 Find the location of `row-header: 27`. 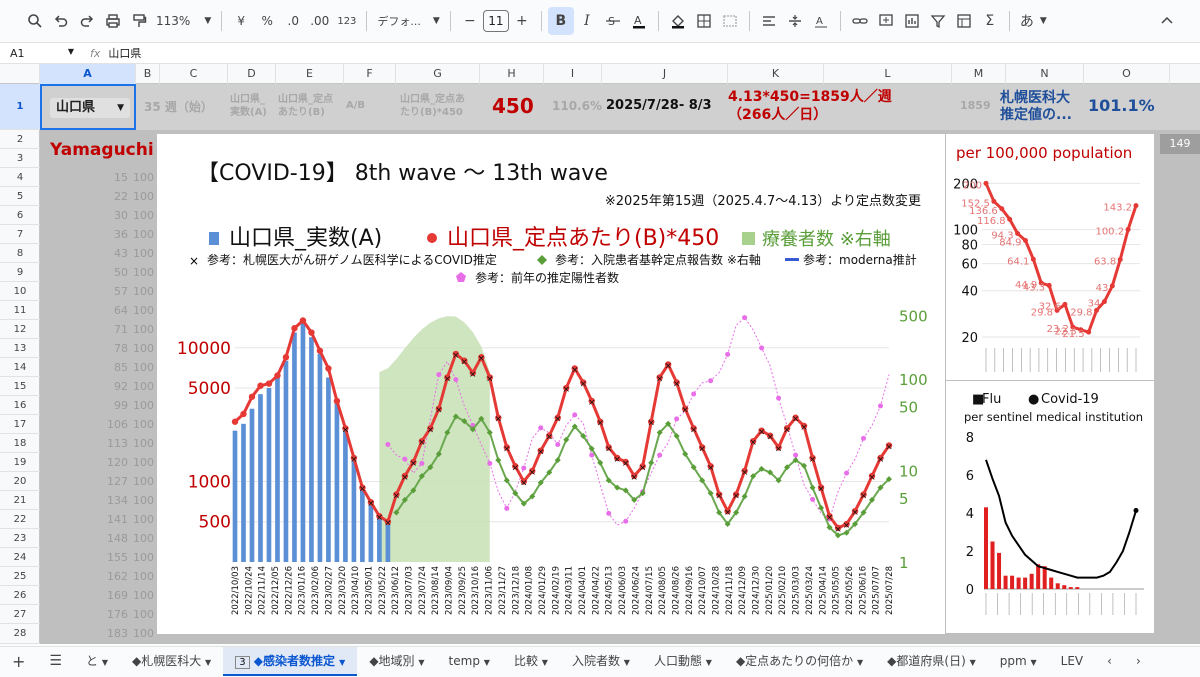

row-header: 27 is located at coordinates (20, 614).